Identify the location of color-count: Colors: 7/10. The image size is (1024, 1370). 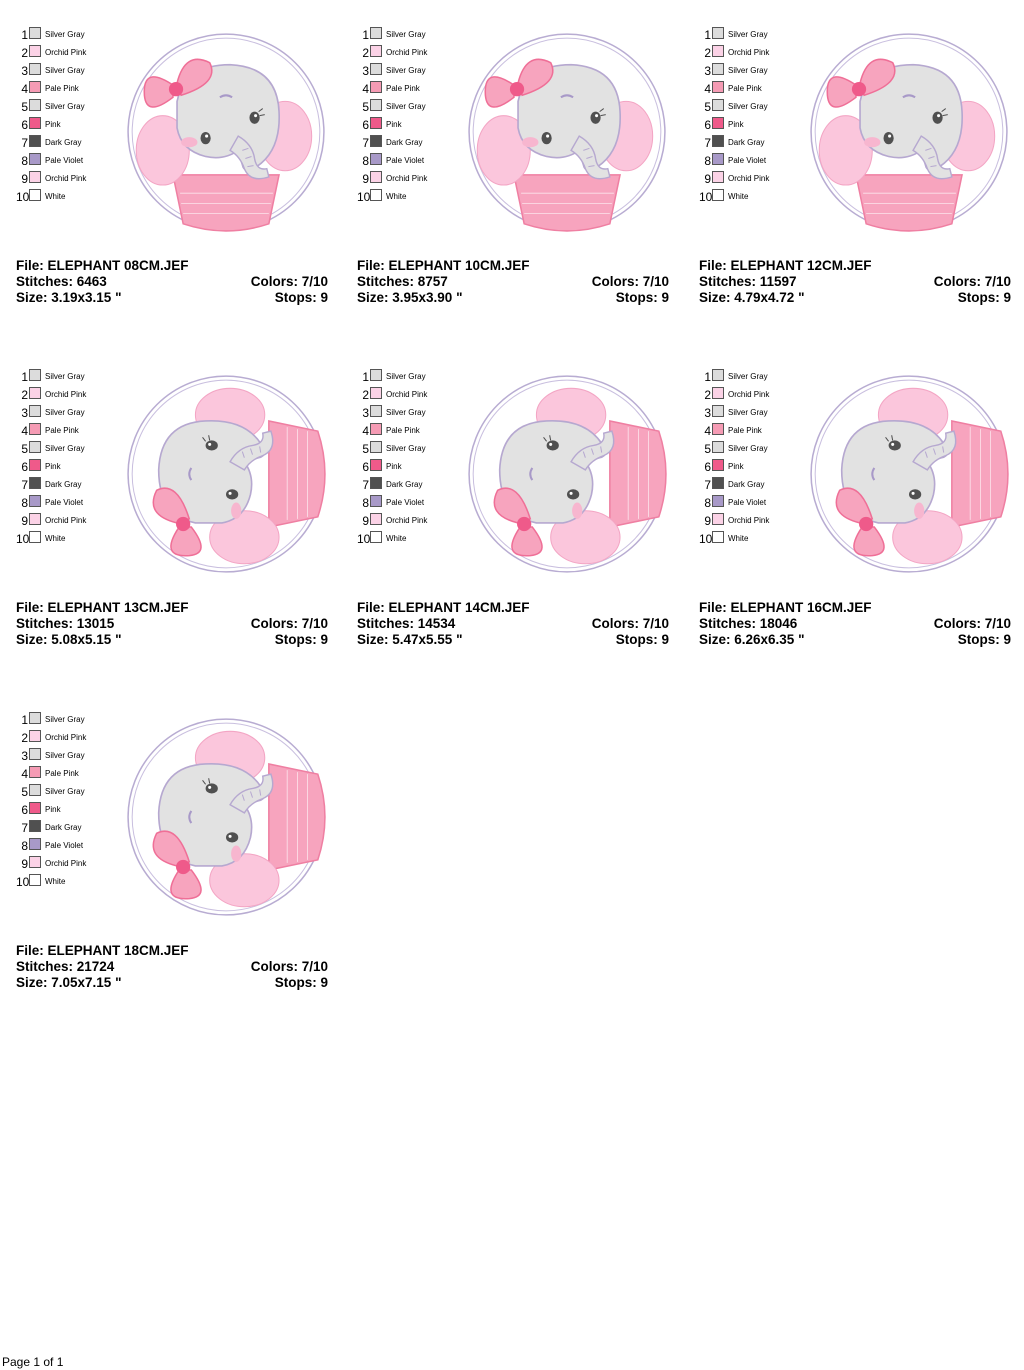
(289, 966).